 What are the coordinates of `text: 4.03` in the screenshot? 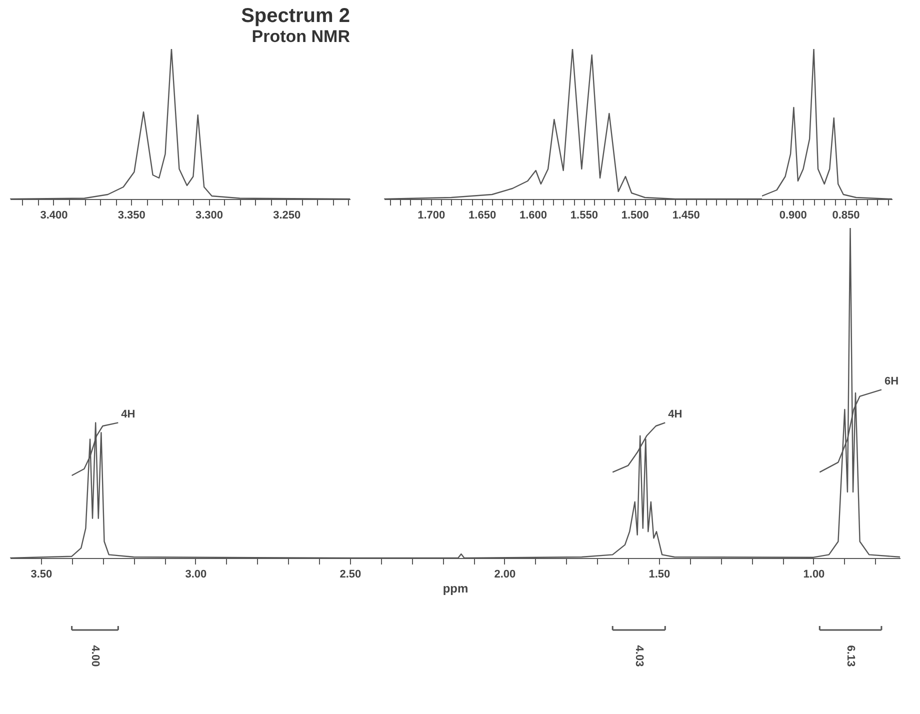 It's located at (638, 656).